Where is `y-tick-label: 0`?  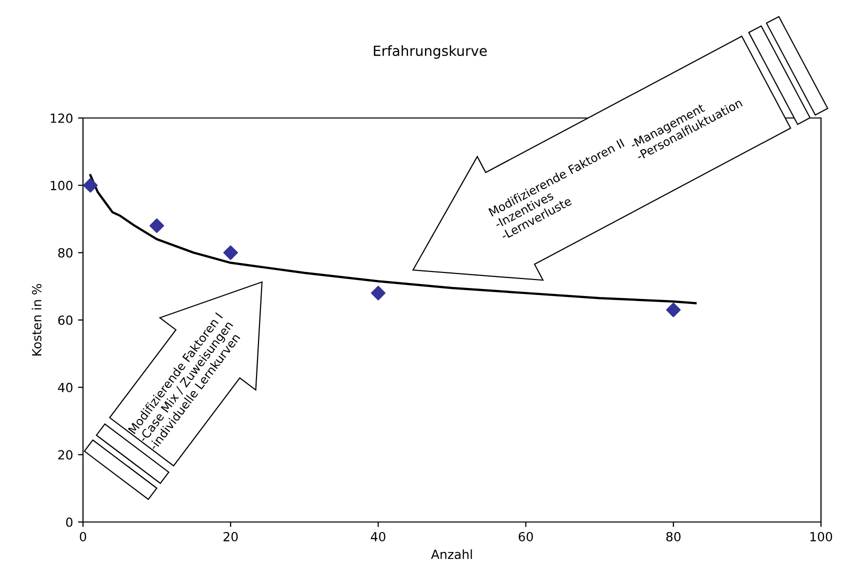
y-tick-label: 0 is located at coordinates (69, 522).